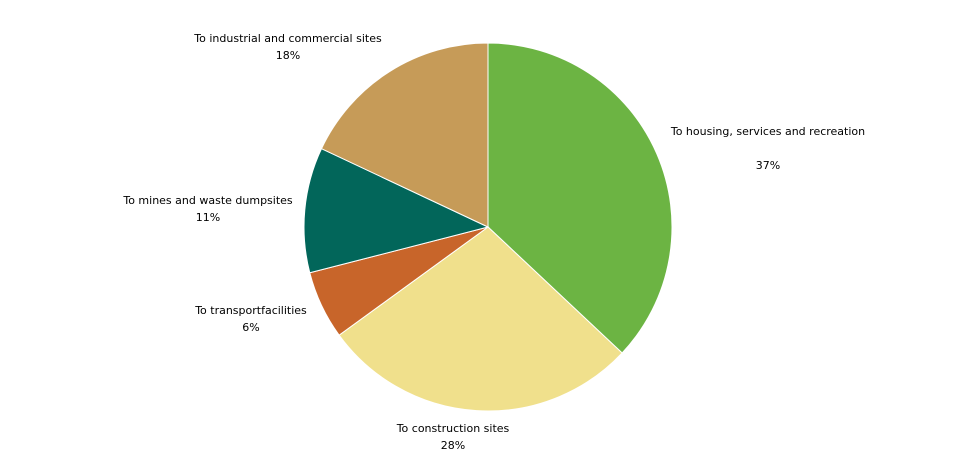  What do you see at coordinates (250, 310) in the screenshot?
I see `slice-name-transport: To transportfacilities` at bounding box center [250, 310].